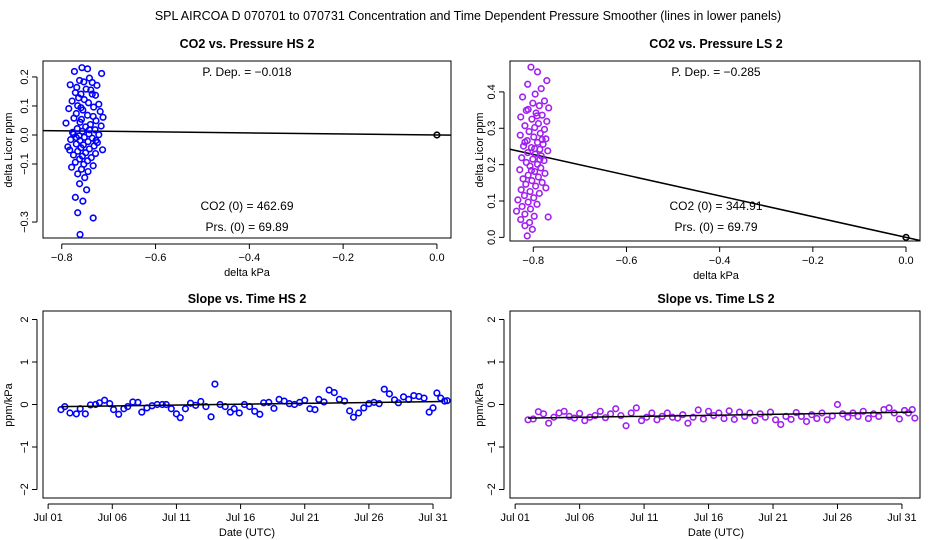 This screenshot has height=540, width=936. Describe the element at coordinates (492, 319) in the screenshot. I see `y-tick-label: 2` at that location.